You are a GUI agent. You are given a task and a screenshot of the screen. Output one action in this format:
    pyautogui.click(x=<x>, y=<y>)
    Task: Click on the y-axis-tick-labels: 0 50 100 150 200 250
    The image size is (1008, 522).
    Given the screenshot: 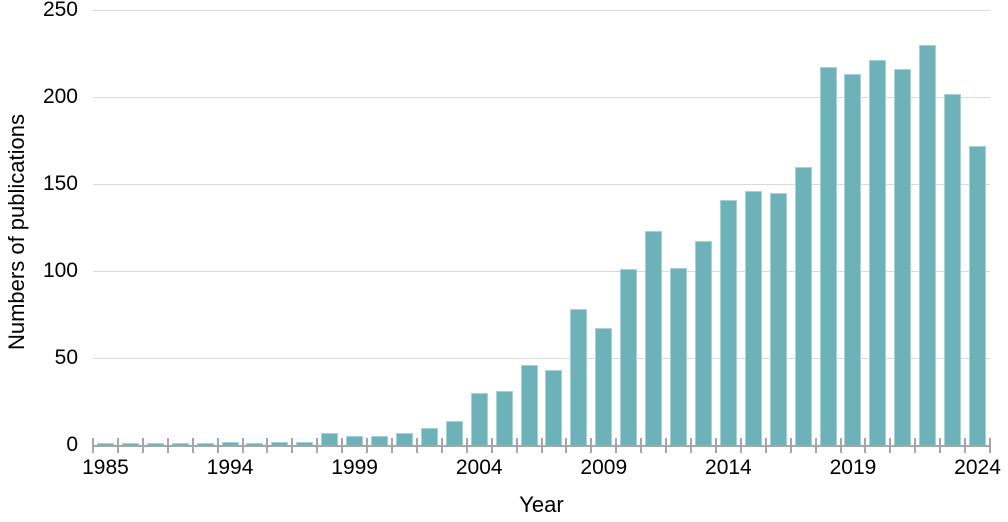 What is the action you would take?
    pyautogui.click(x=39, y=228)
    